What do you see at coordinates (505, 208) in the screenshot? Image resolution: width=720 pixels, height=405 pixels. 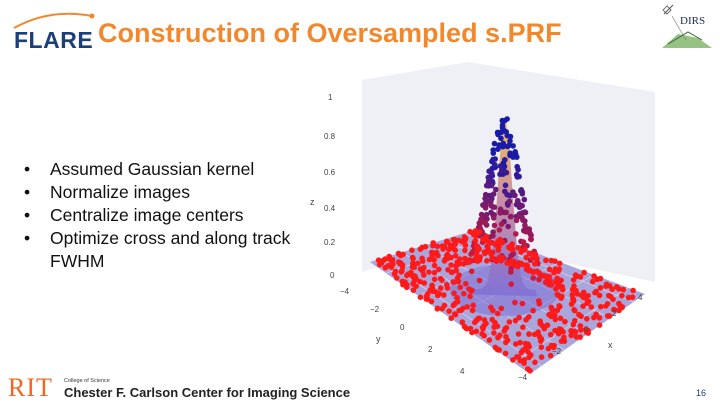 I see `gaussian-peak` at bounding box center [505, 208].